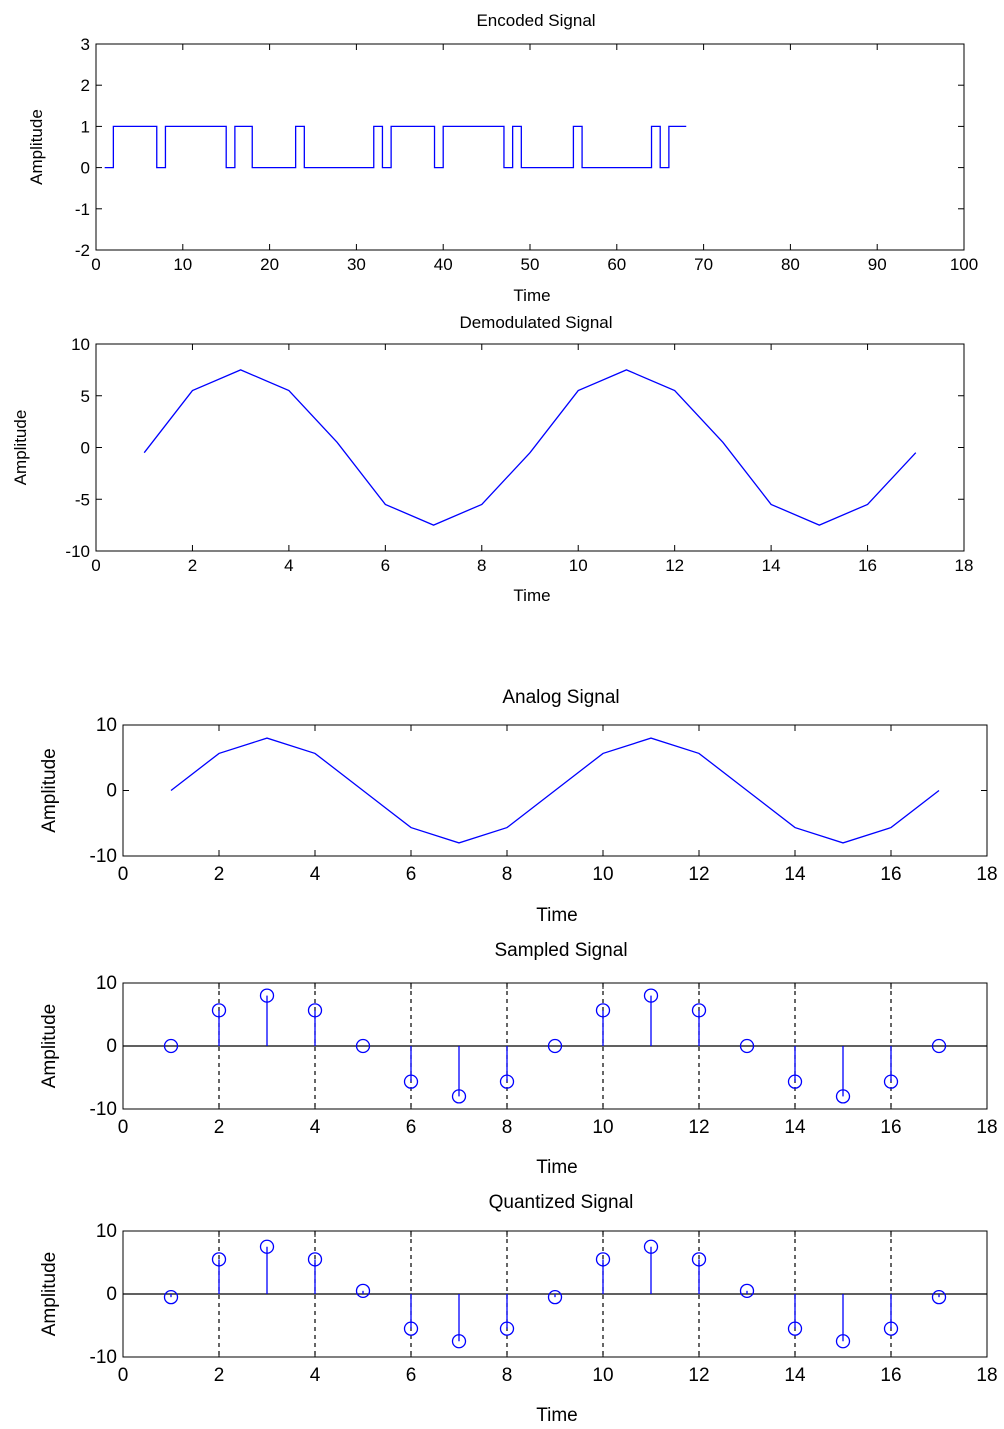  Describe the element at coordinates (82, 209) in the screenshot. I see `y-tick-label: -1` at that location.